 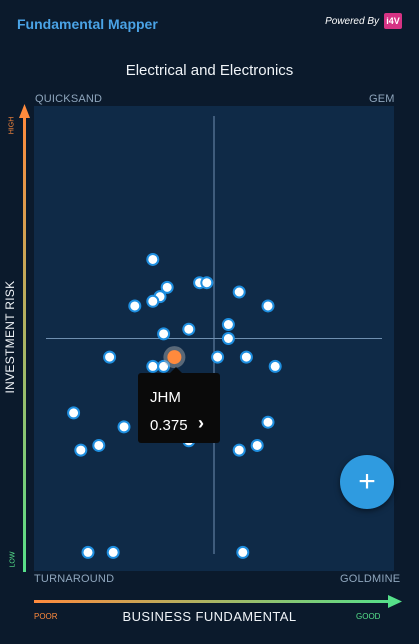 What do you see at coordinates (174, 357) in the screenshot?
I see `selected-scatter-point` at bounding box center [174, 357].